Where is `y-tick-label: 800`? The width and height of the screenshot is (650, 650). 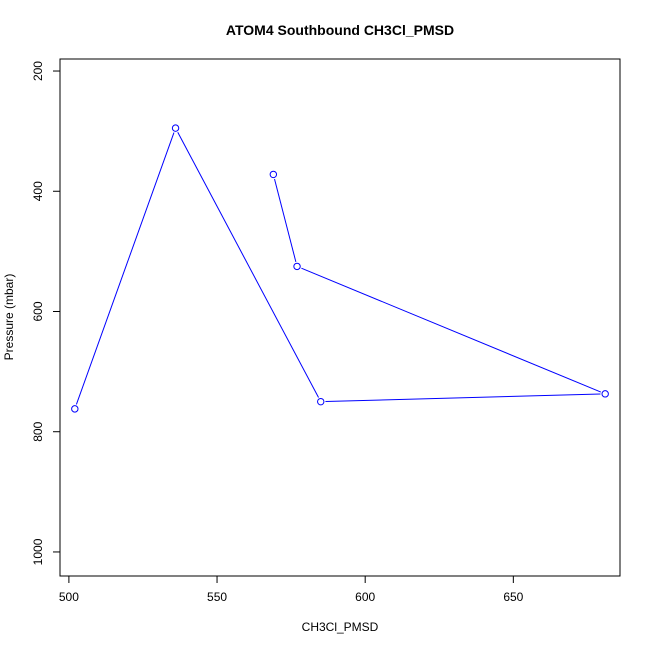 y-tick-label: 800 is located at coordinates (38, 431).